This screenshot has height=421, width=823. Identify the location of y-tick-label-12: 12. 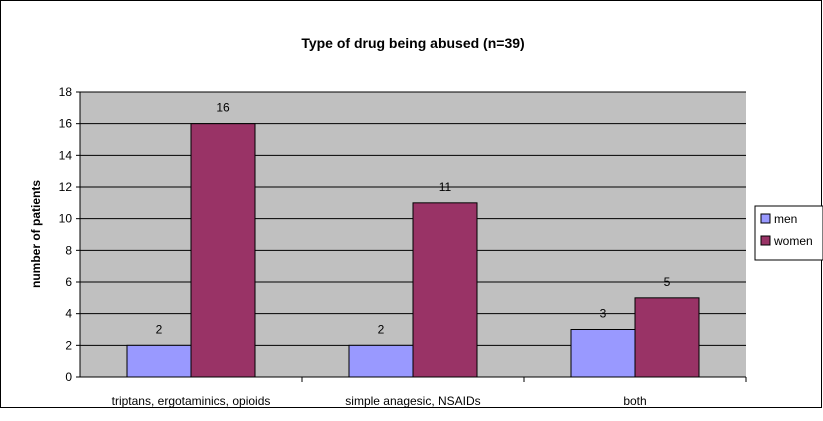
(66, 187).